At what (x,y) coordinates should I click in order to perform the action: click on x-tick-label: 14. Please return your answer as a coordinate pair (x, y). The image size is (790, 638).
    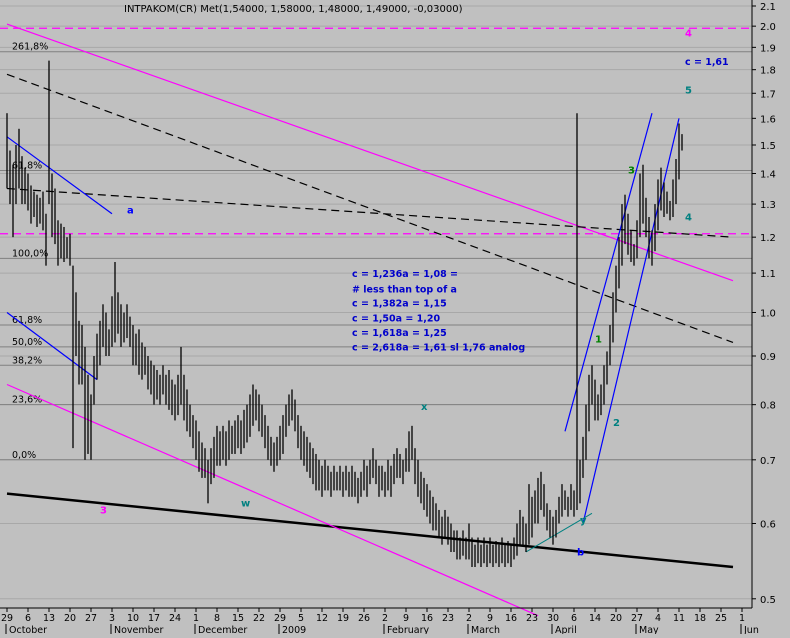
    Looking at the image, I should click on (595, 618).